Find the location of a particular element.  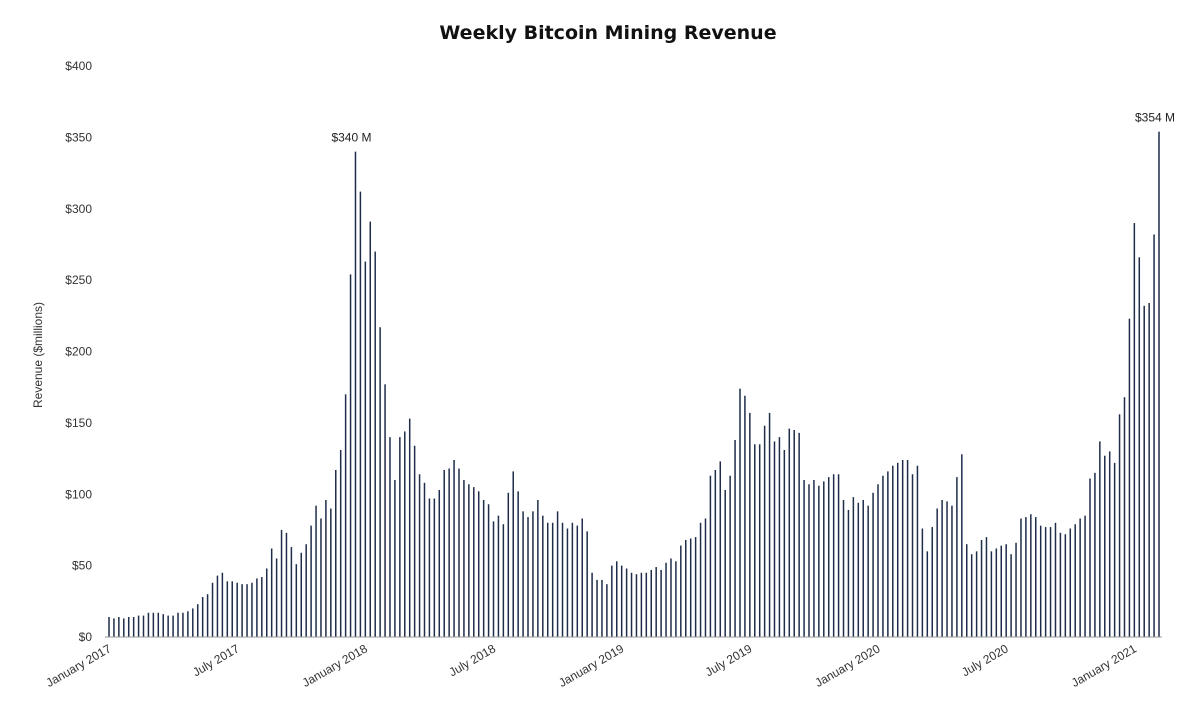

y-axis-label-group: Revenue ($millions) is located at coordinates (38, 355).